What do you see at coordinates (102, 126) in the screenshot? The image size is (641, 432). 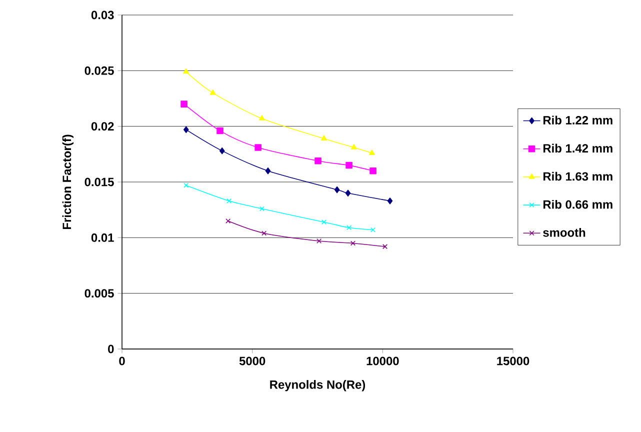 I see `y-tick-label: 0.02` at bounding box center [102, 126].